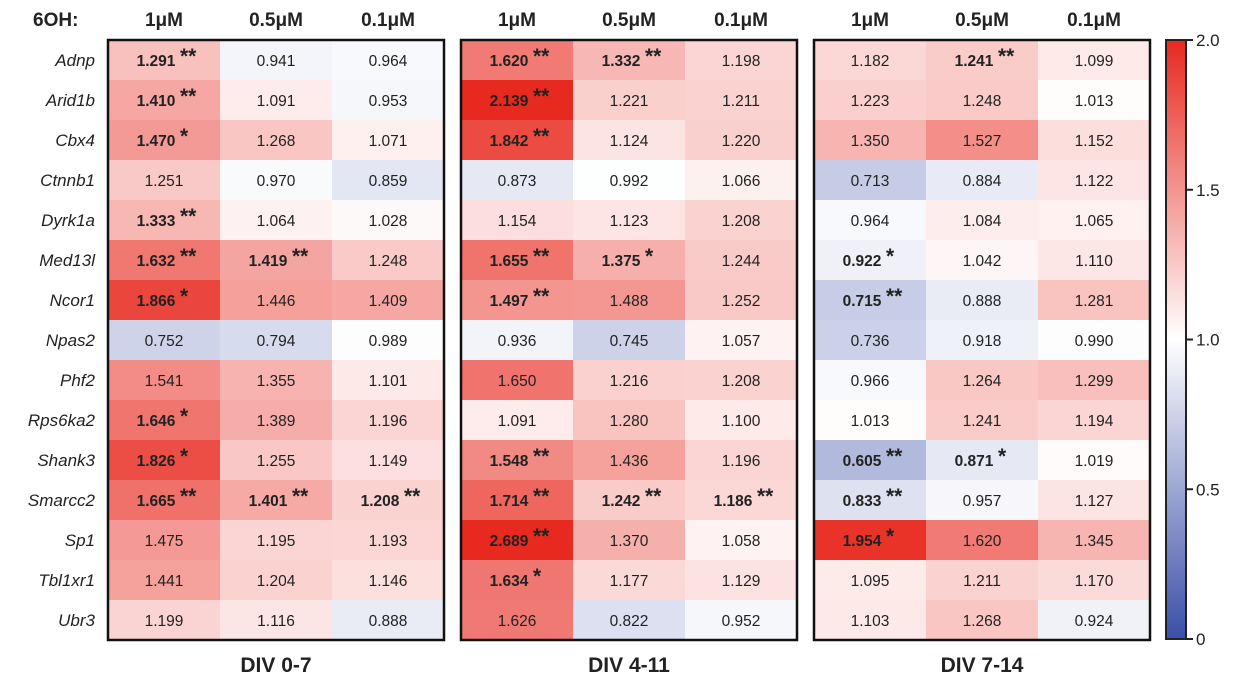 The image size is (1233, 679). What do you see at coordinates (1094, 541) in the screenshot?
I see `cell-value-label: 1.345` at bounding box center [1094, 541].